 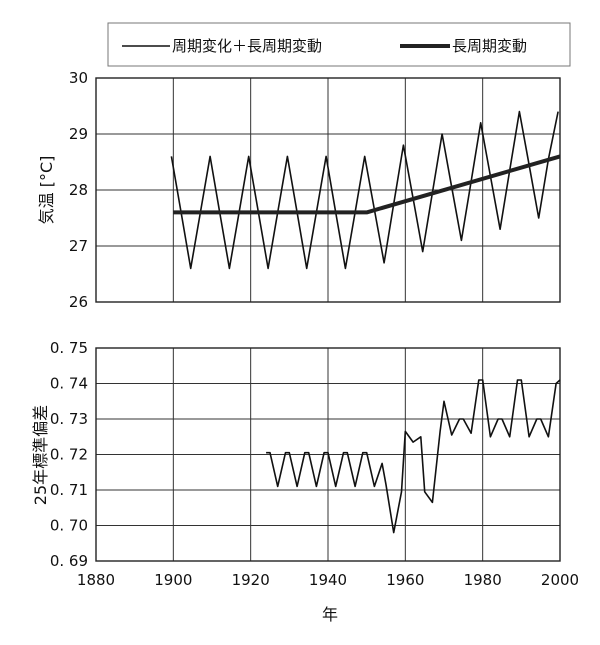 What do you see at coordinates (78, 246) in the screenshot?
I see `temperature-y-tick-label: 27` at bounding box center [78, 246].